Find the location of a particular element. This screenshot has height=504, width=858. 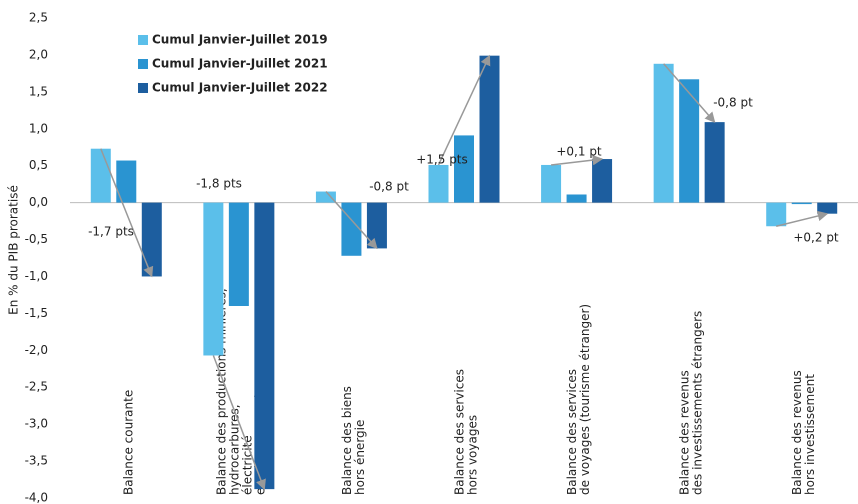

y-tick-label: 0,0 is located at coordinates (38, 202).